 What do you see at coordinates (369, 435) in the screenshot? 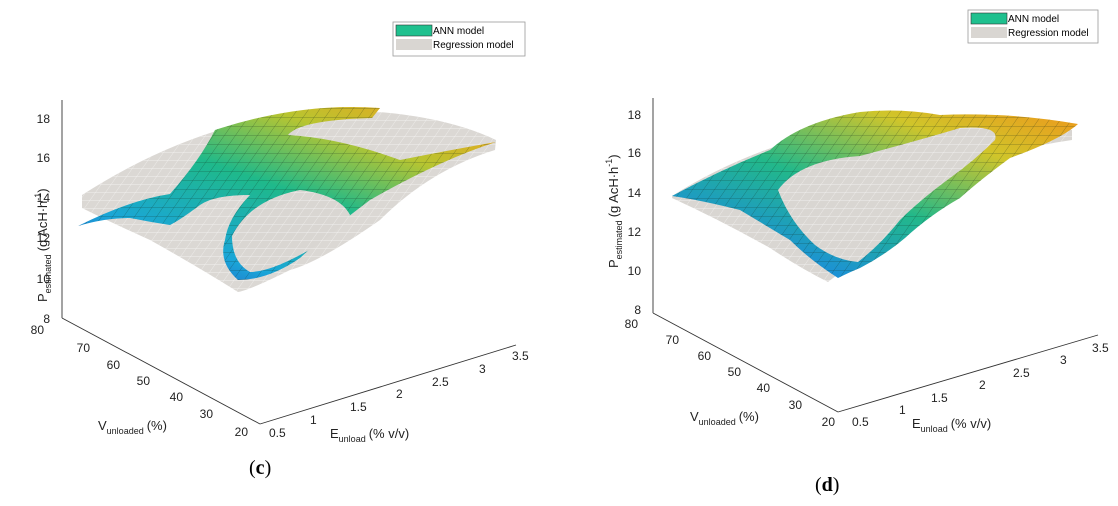
I see `x-axis-label-c: Eunload (% v/v)` at bounding box center [369, 435].